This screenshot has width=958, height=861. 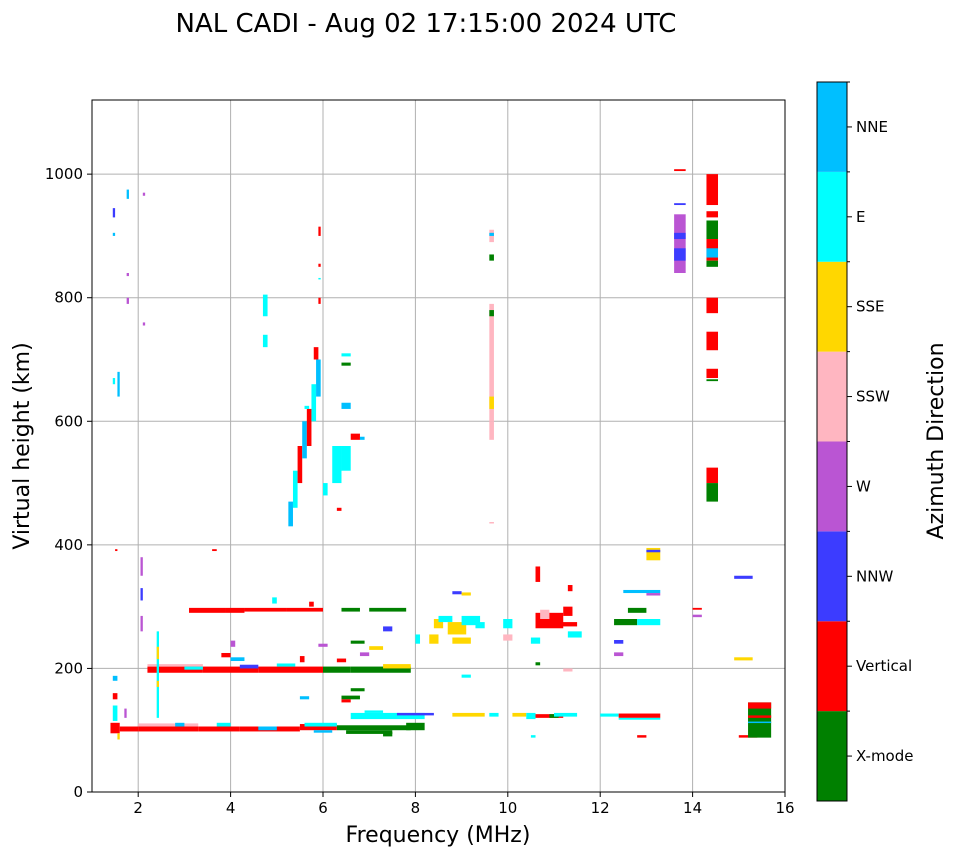 What do you see at coordinates (68, 298) in the screenshot?
I see `y-tick-label: 800` at bounding box center [68, 298].